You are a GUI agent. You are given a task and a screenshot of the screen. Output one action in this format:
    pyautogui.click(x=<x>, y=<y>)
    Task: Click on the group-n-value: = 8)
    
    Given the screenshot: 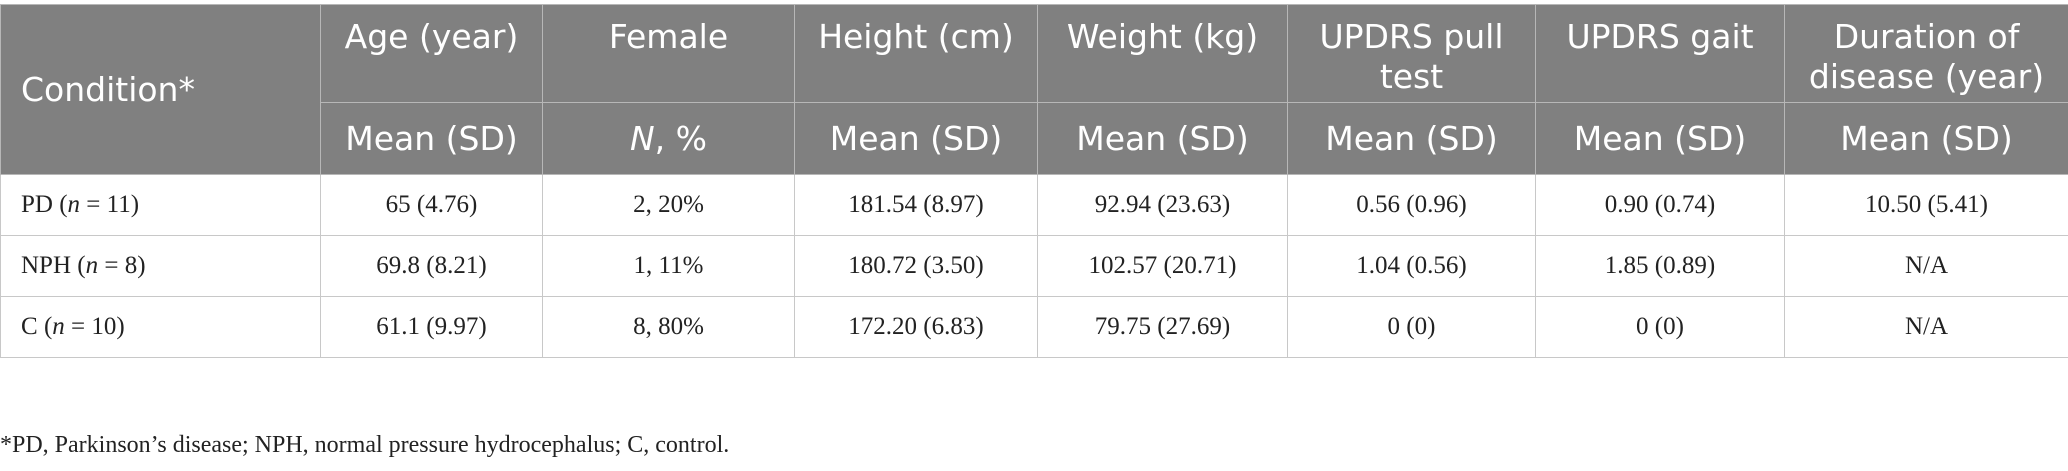 What is the action you would take?
    pyautogui.click(x=122, y=265)
    